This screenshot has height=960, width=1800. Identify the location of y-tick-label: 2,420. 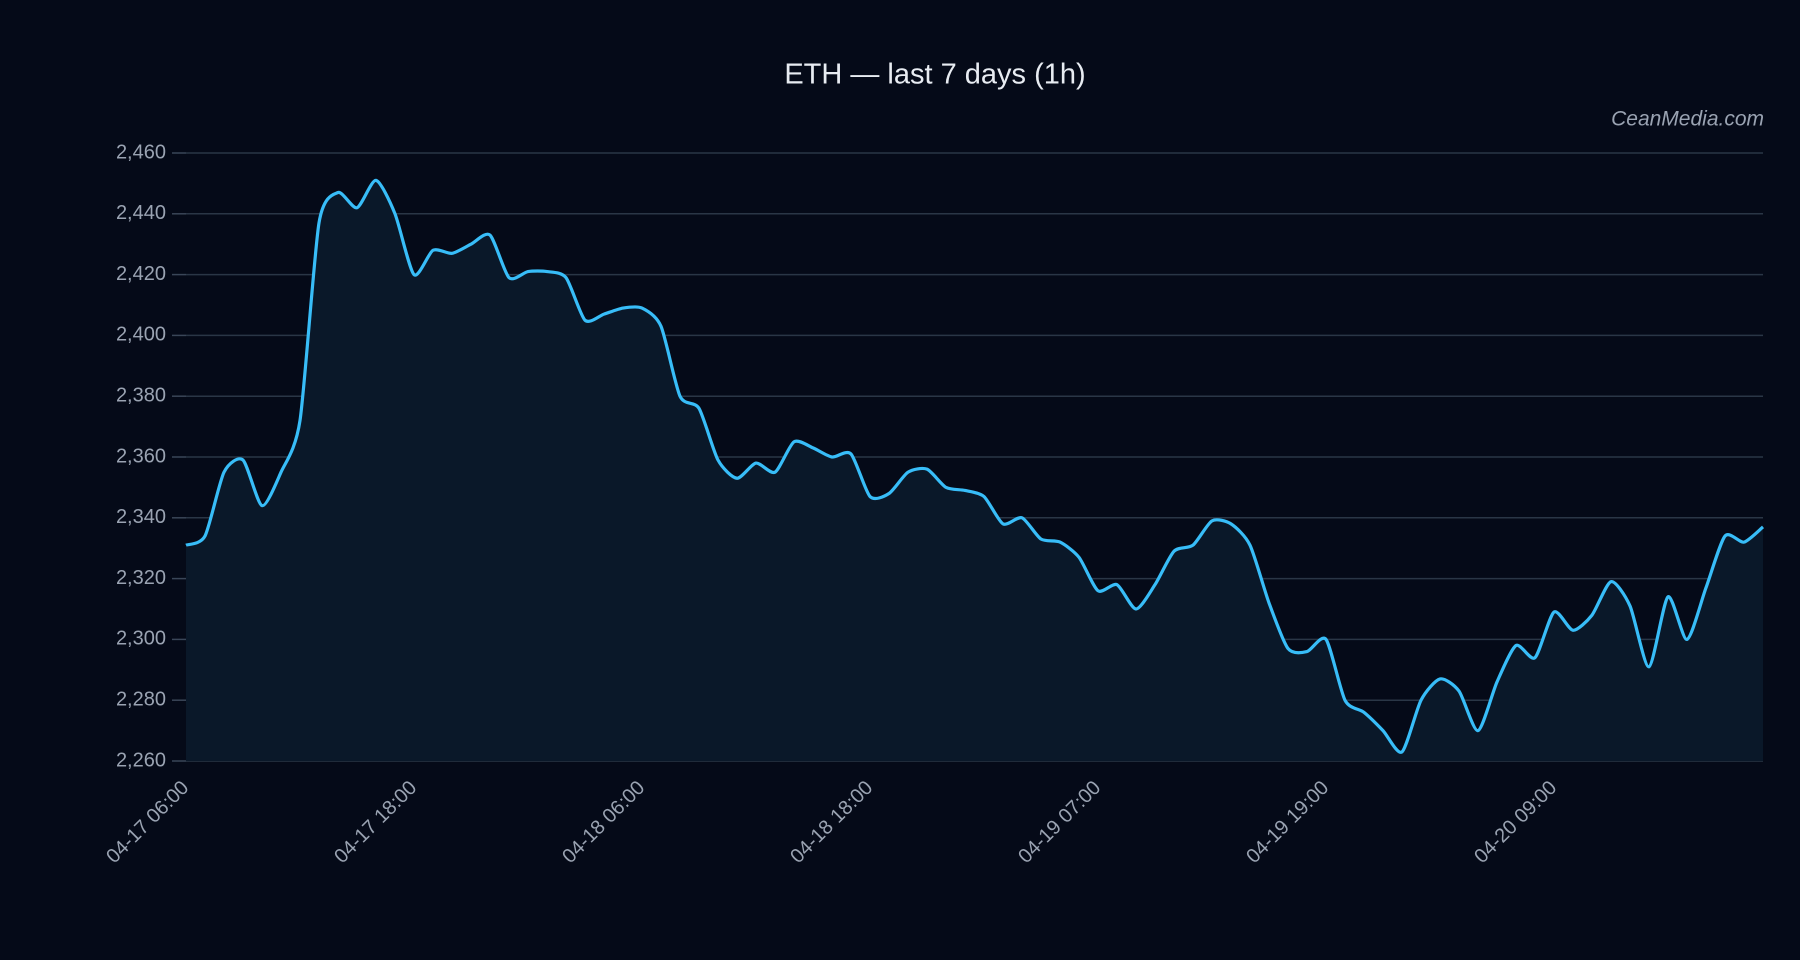
(141, 274).